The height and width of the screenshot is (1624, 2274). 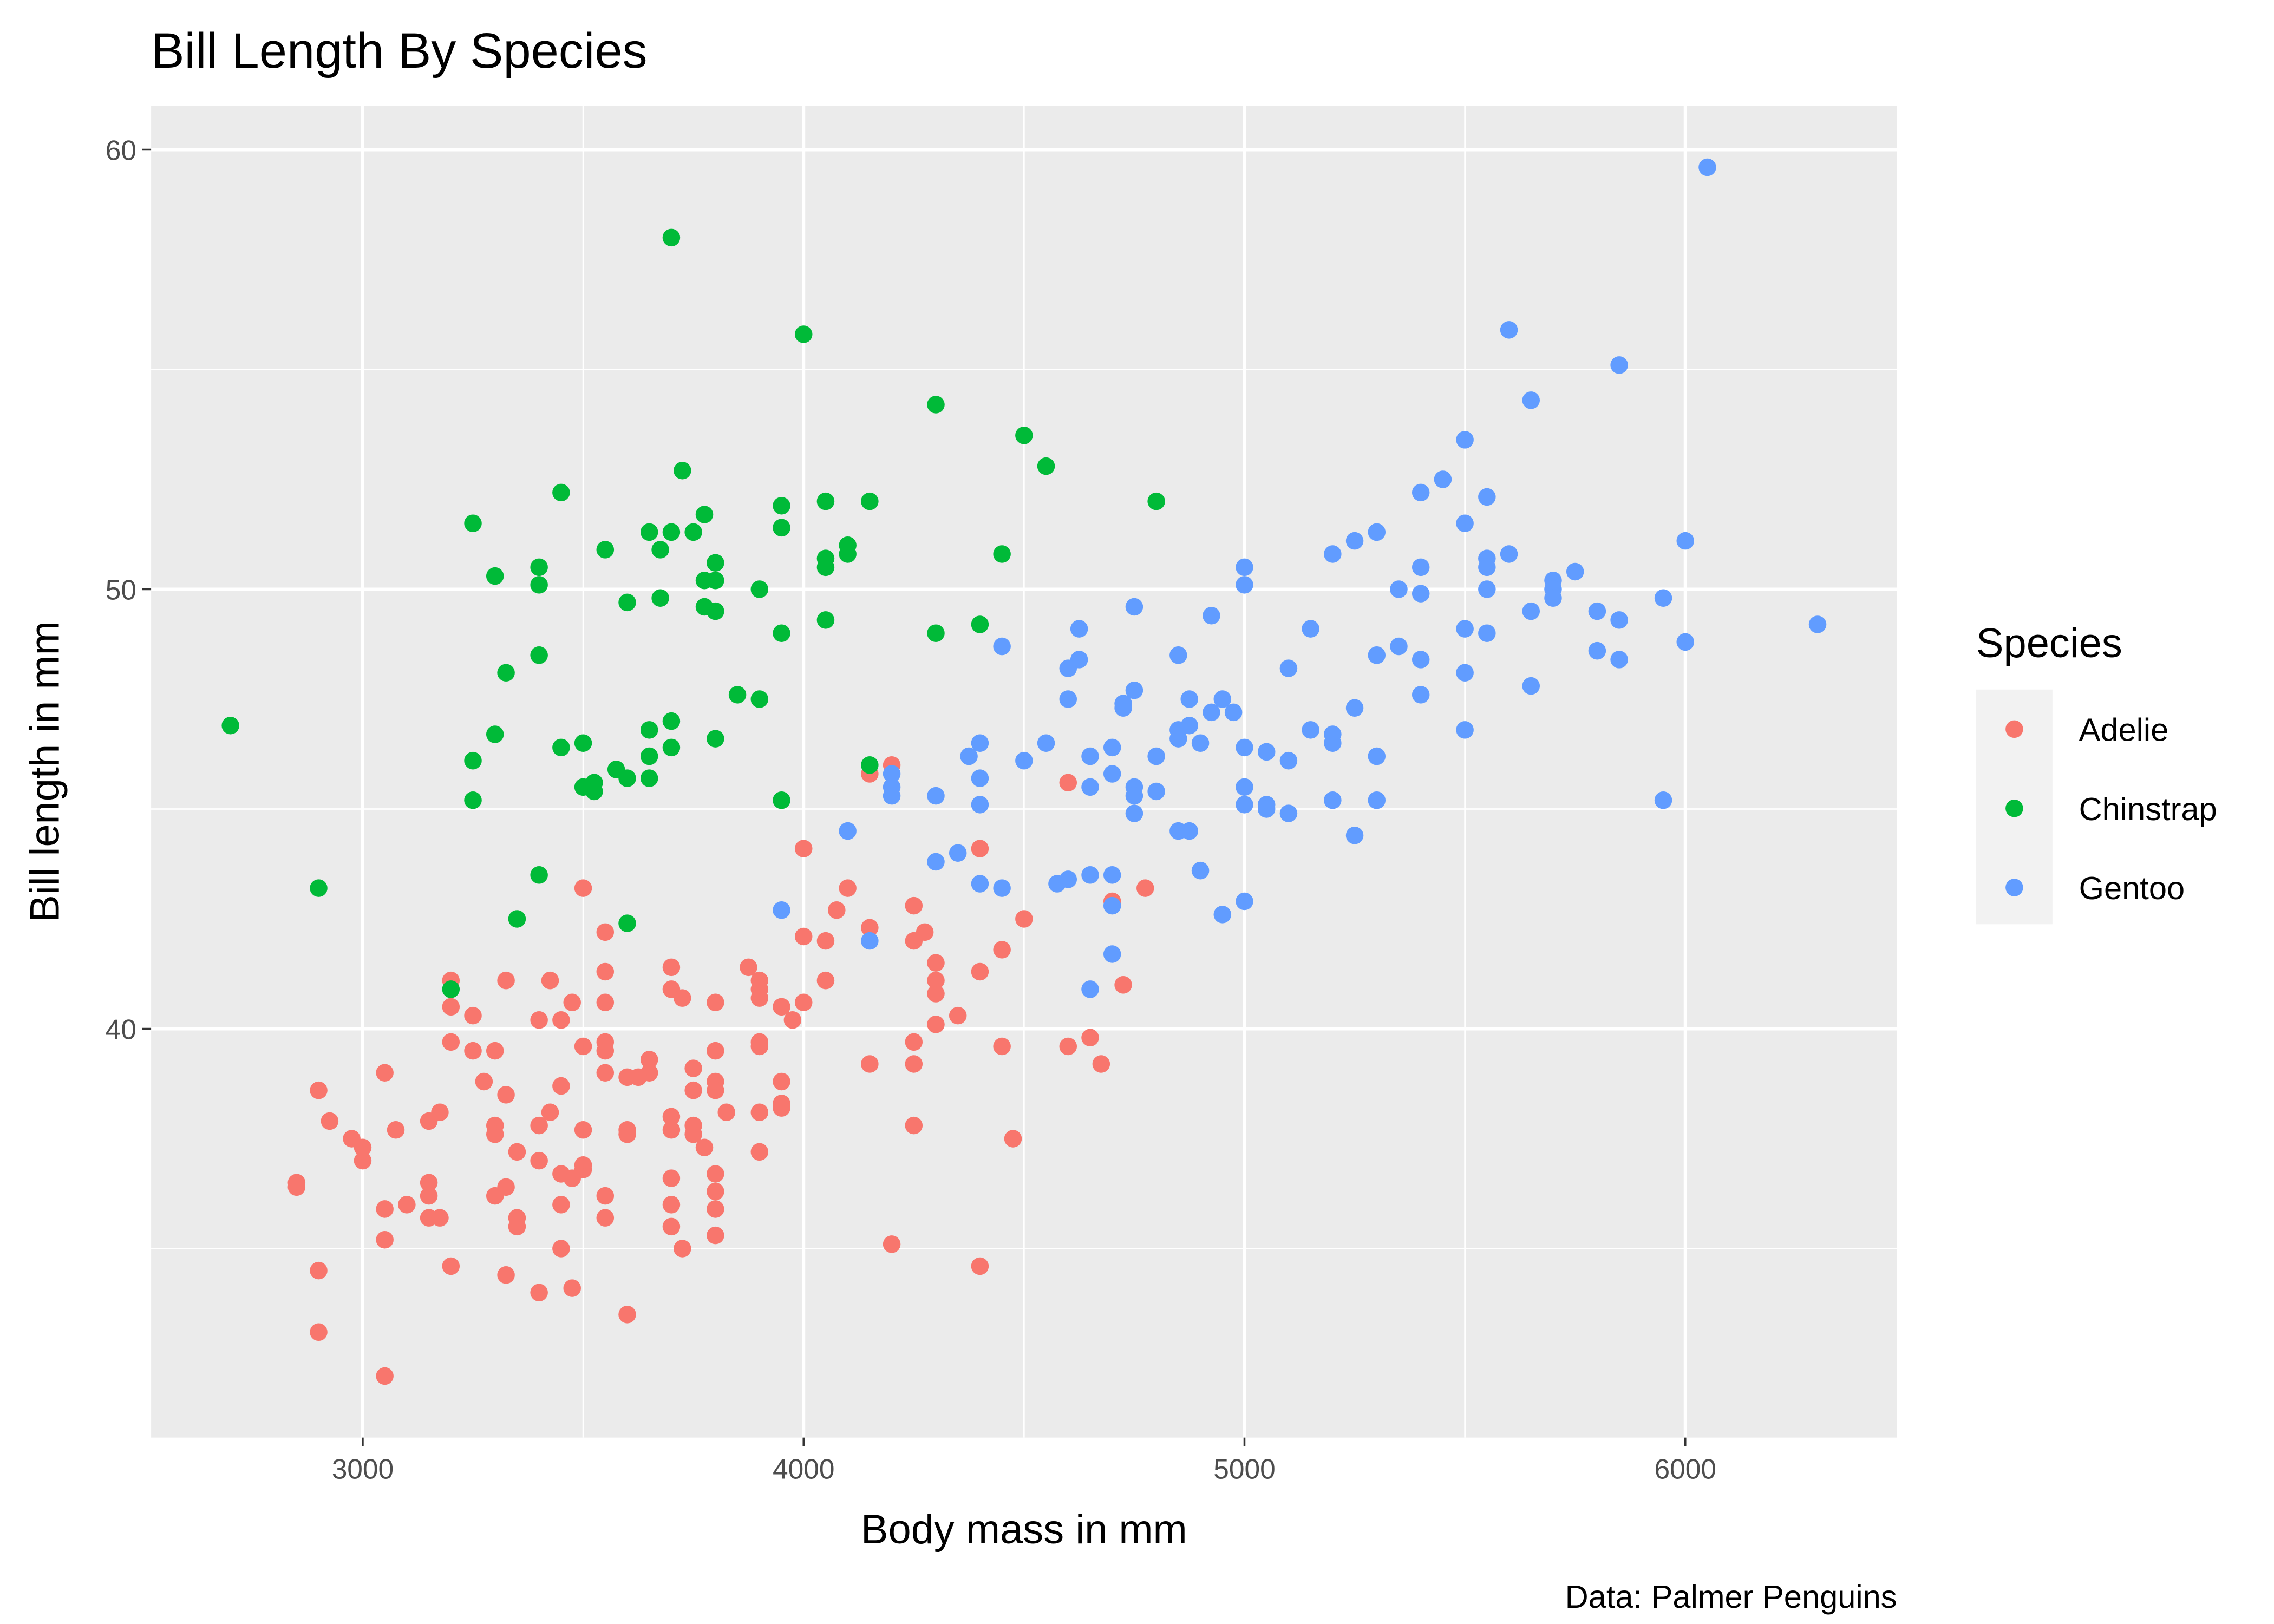 I want to click on x-axis-ticks: 3000 4000 5000 6000, so click(x=1024, y=1461).